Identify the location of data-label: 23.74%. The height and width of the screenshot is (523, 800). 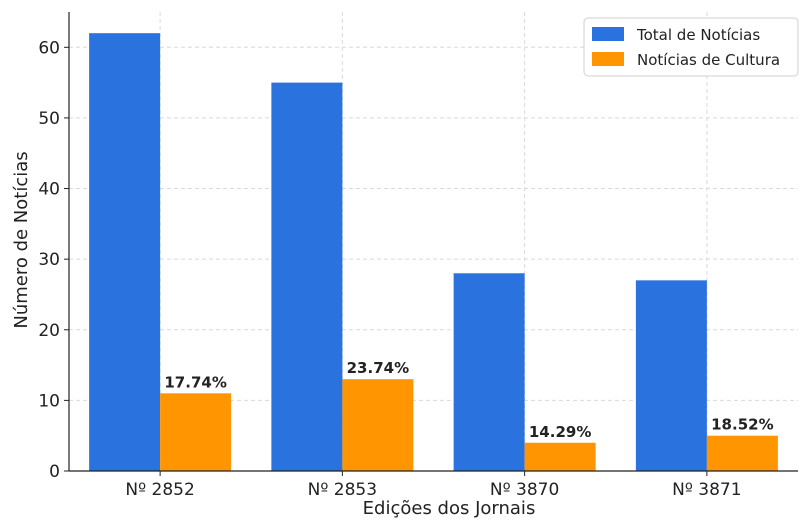
(378, 368).